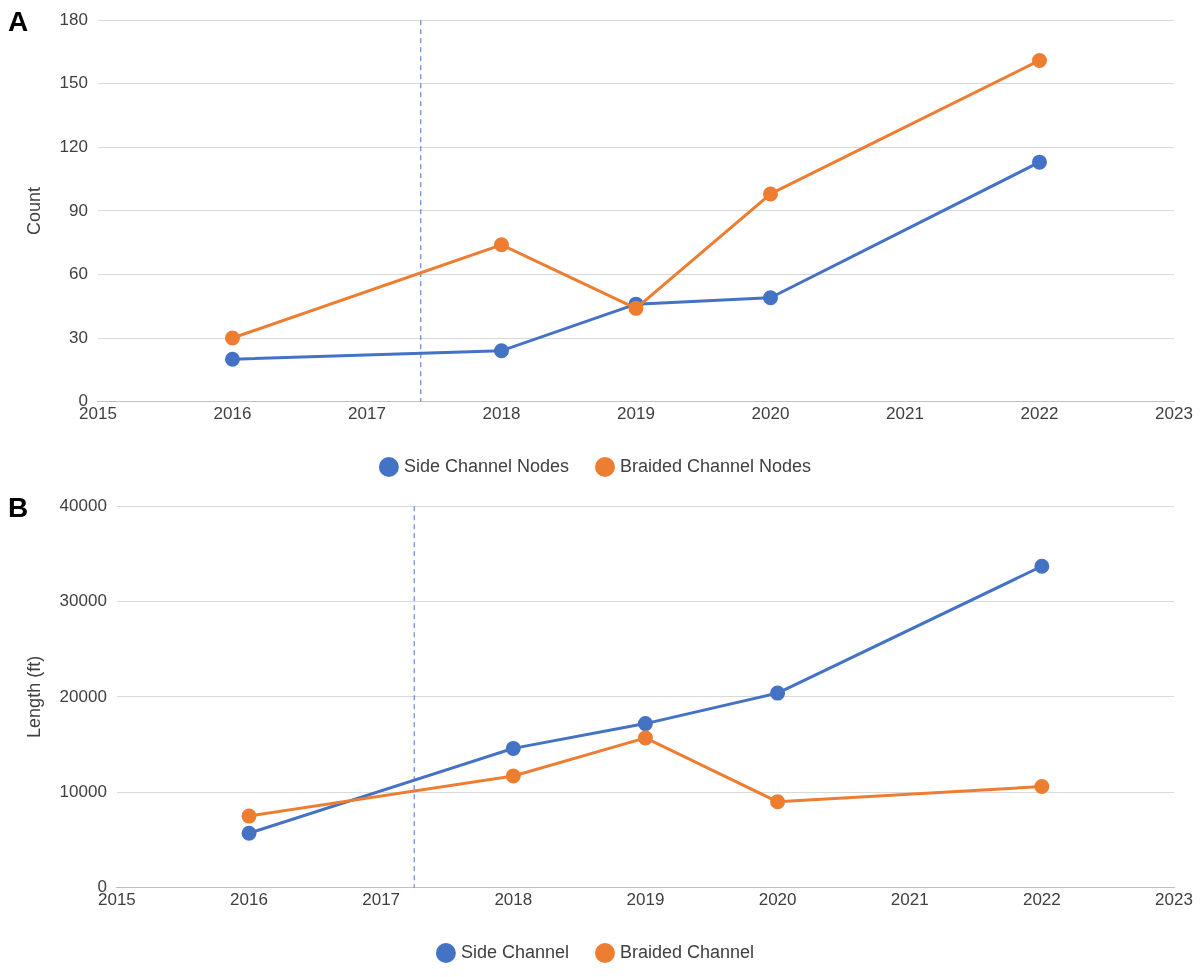 Image resolution: width=1204 pixels, height=977 pixels. Describe the element at coordinates (83, 791) in the screenshot. I see `y-tick-label: 10000` at that location.